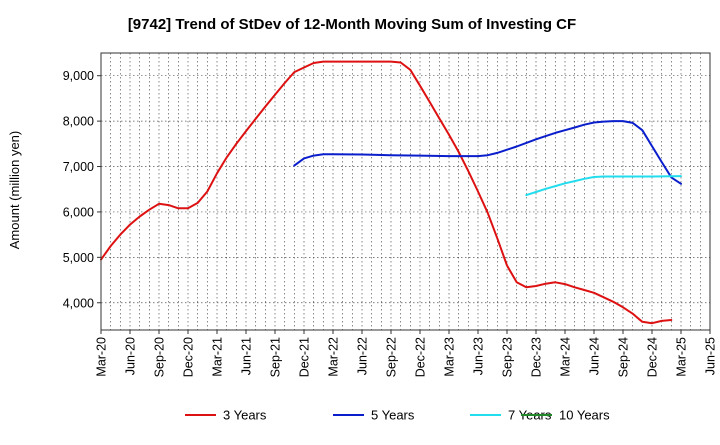 This screenshot has width=720, height=445. What do you see at coordinates (247, 356) in the screenshot?
I see `x-tick-label: Jun-21` at bounding box center [247, 356].